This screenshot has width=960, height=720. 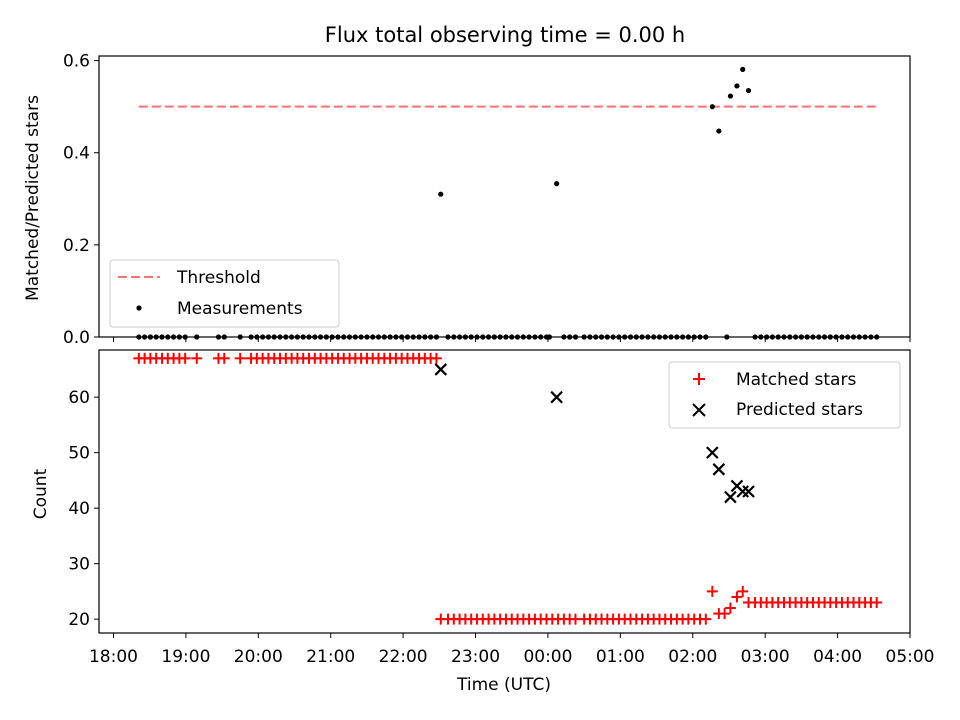 I want to click on bottom-y-tick-label: 50, so click(x=79, y=454).